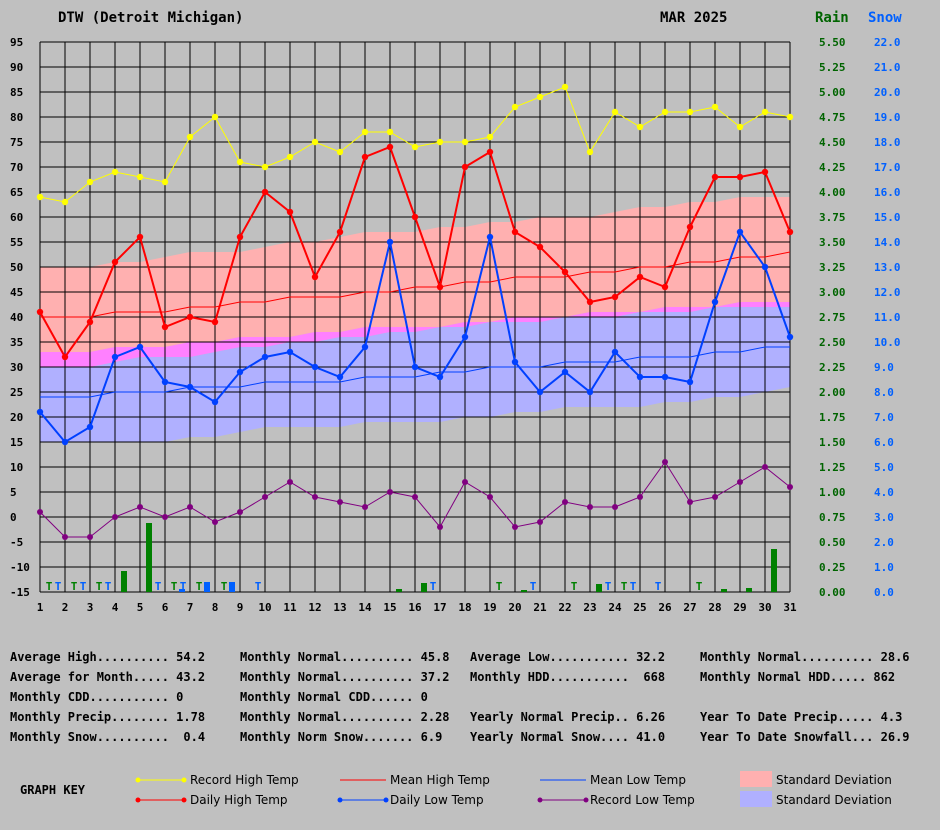 This screenshot has width=940, height=830. I want to click on day-tick-label: 4, so click(115, 607).